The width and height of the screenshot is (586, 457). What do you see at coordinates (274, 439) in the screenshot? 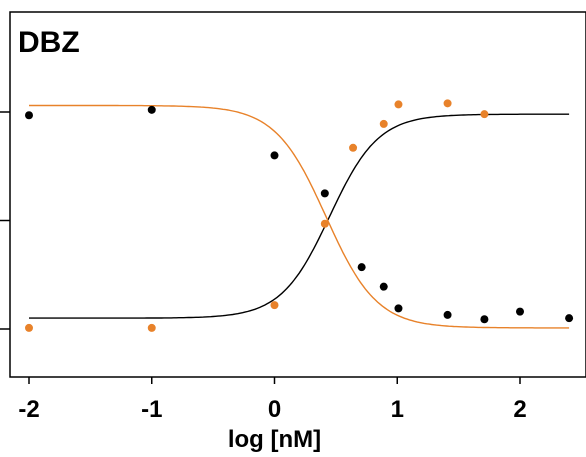
I see `x-axis-label: log [nM]` at bounding box center [274, 439].